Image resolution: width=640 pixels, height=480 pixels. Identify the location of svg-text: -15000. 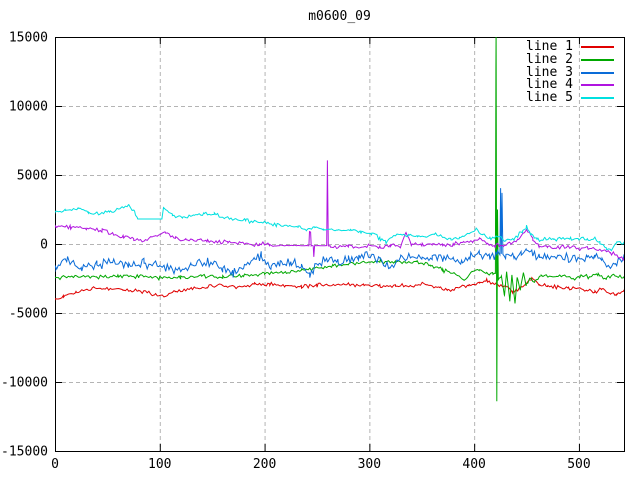
(24, 452).